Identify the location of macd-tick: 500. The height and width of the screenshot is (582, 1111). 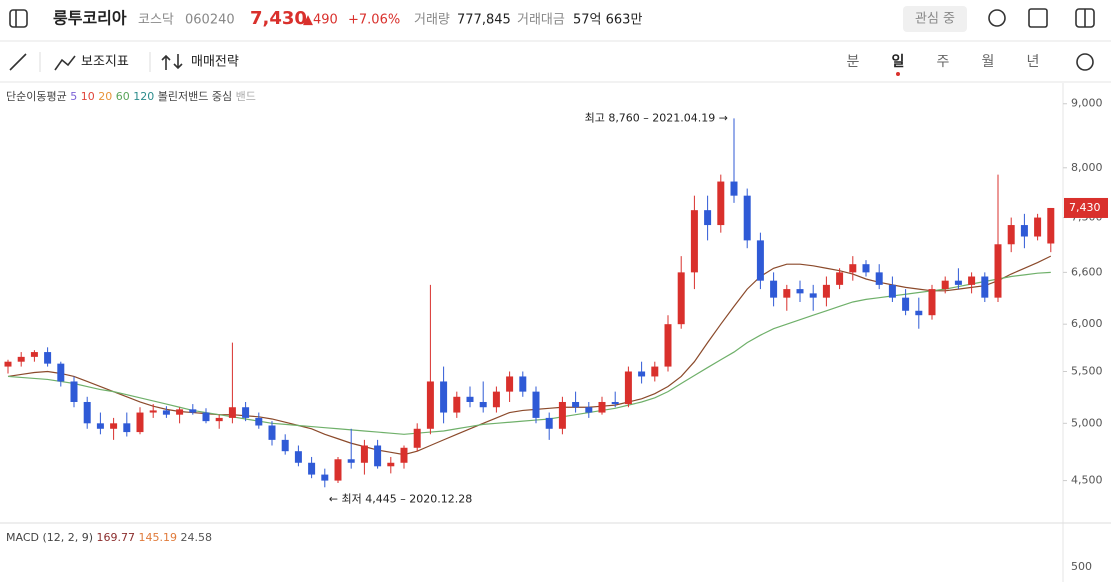
(1081, 566).